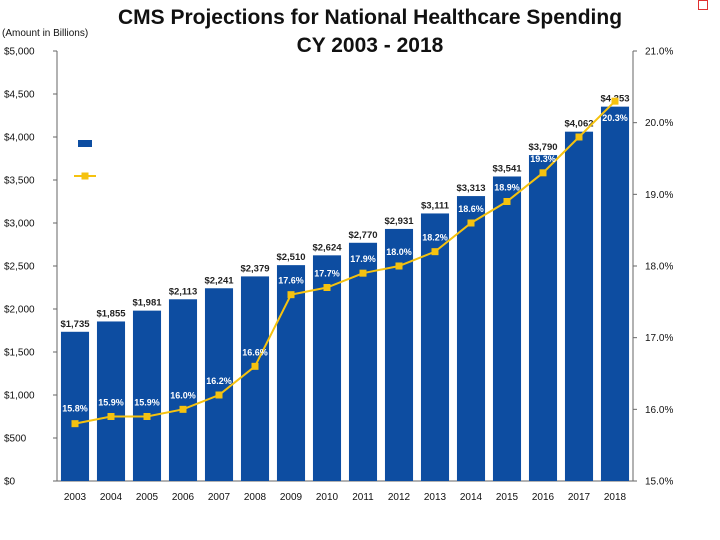 Image resolution: width=720 pixels, height=540 pixels. I want to click on bar-value-label: $2,931, so click(399, 221).